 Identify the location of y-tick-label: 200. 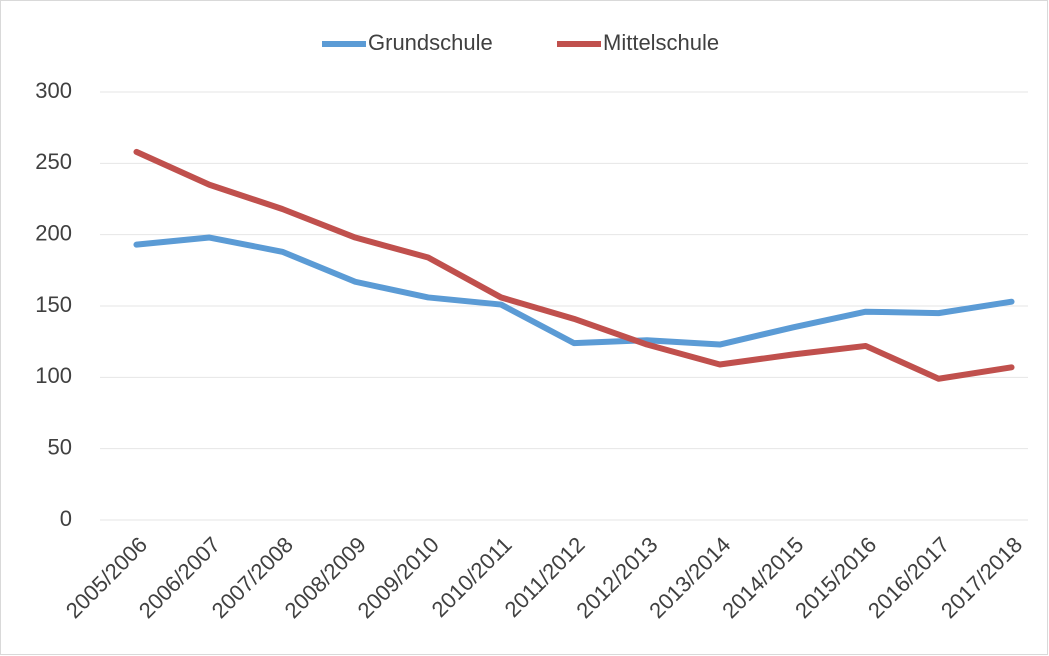
(53, 232).